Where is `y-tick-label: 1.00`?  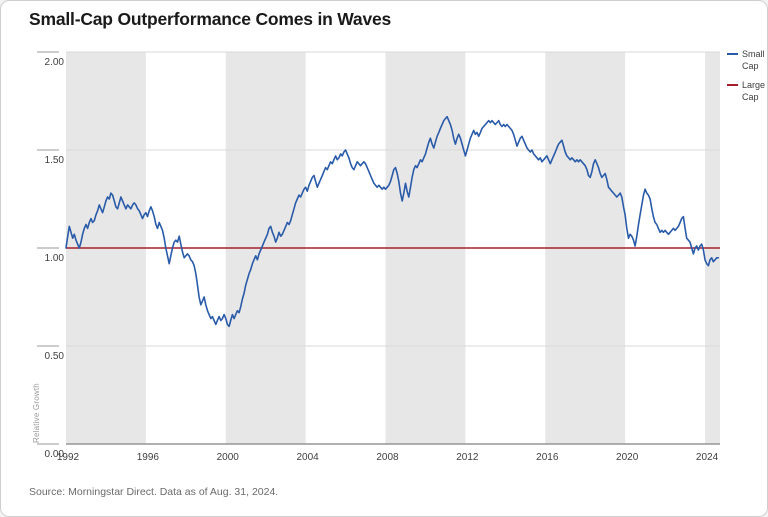
y-tick-label: 1.00 is located at coordinates (55, 258).